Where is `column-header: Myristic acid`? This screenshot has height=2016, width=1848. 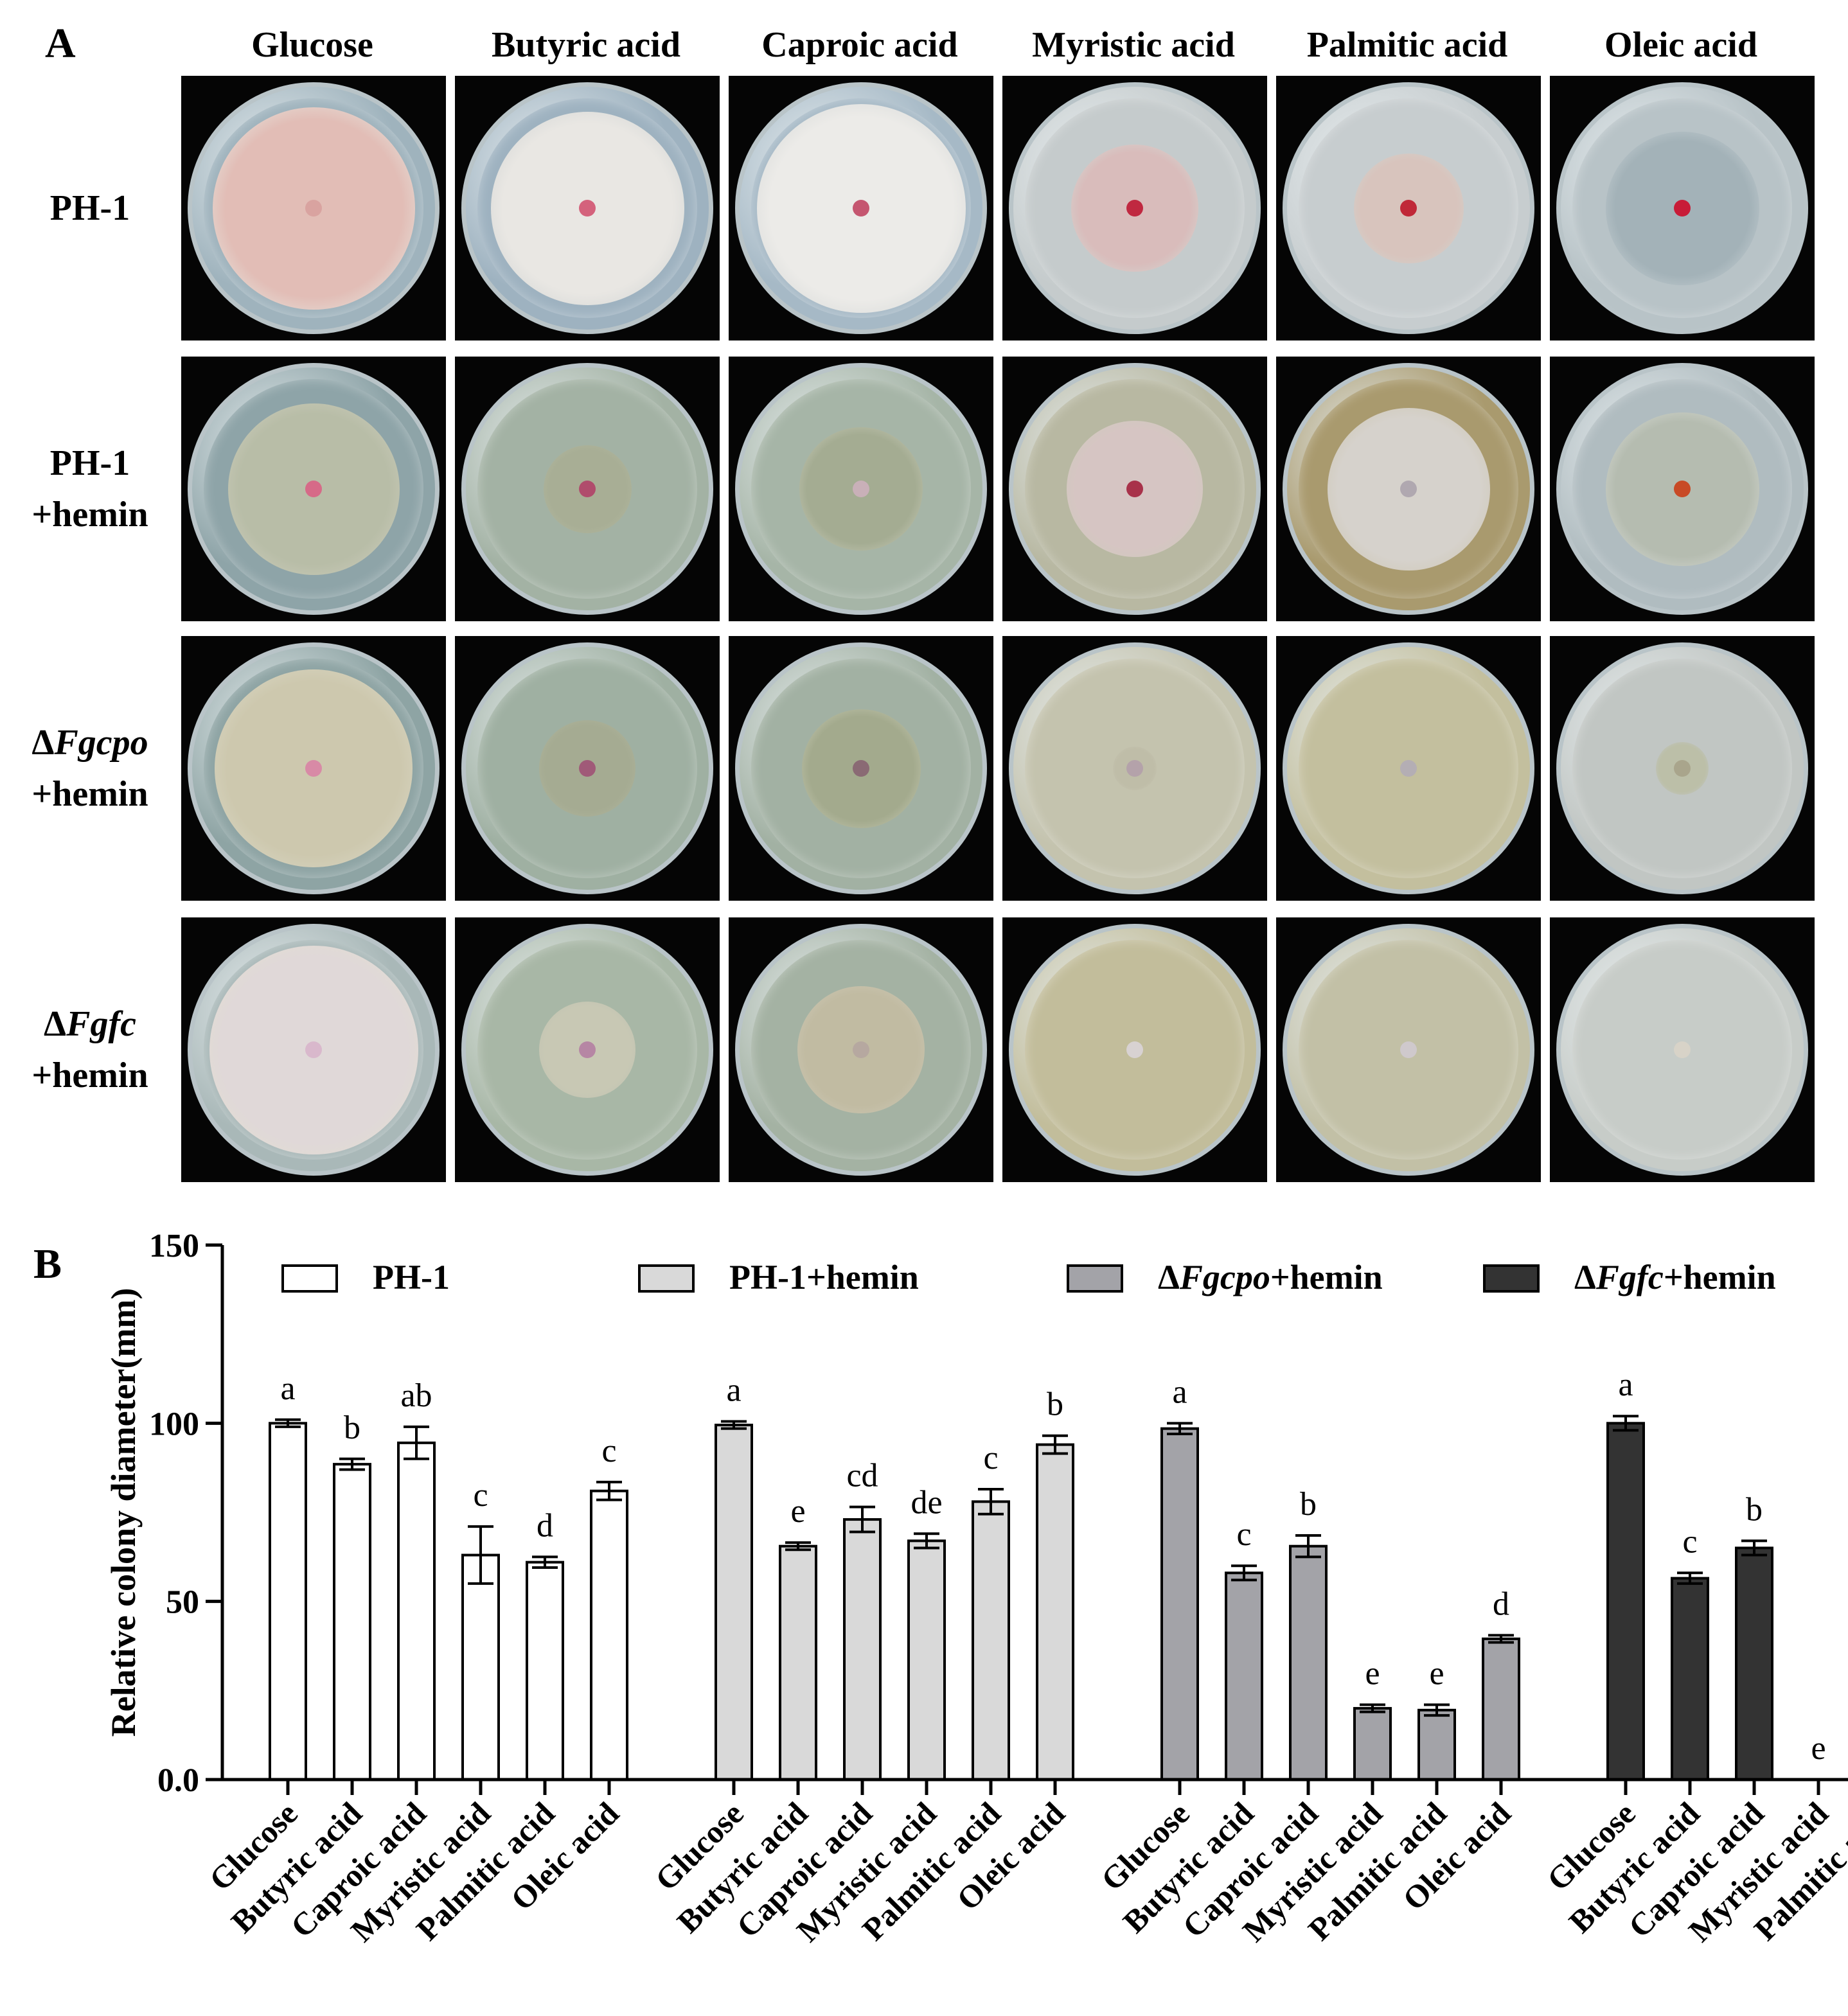 column-header: Myristic acid is located at coordinates (1133, 45).